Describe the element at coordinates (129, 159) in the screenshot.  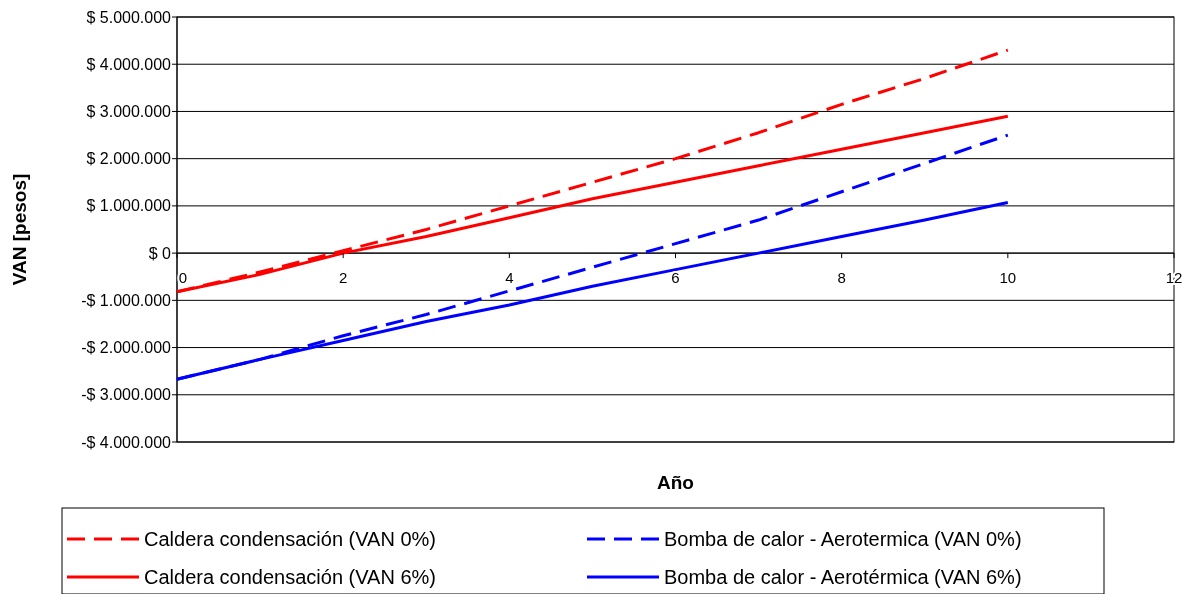
I see `y-tick-label: $ 2.000.000` at that location.